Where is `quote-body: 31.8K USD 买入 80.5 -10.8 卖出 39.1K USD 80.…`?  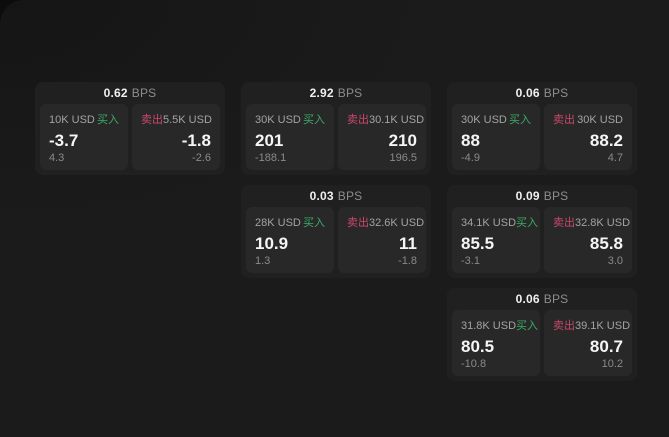 quote-body: 31.8K USD 买入 80.5 -10.8 卖出 39.1K USD 80.… is located at coordinates (542, 345).